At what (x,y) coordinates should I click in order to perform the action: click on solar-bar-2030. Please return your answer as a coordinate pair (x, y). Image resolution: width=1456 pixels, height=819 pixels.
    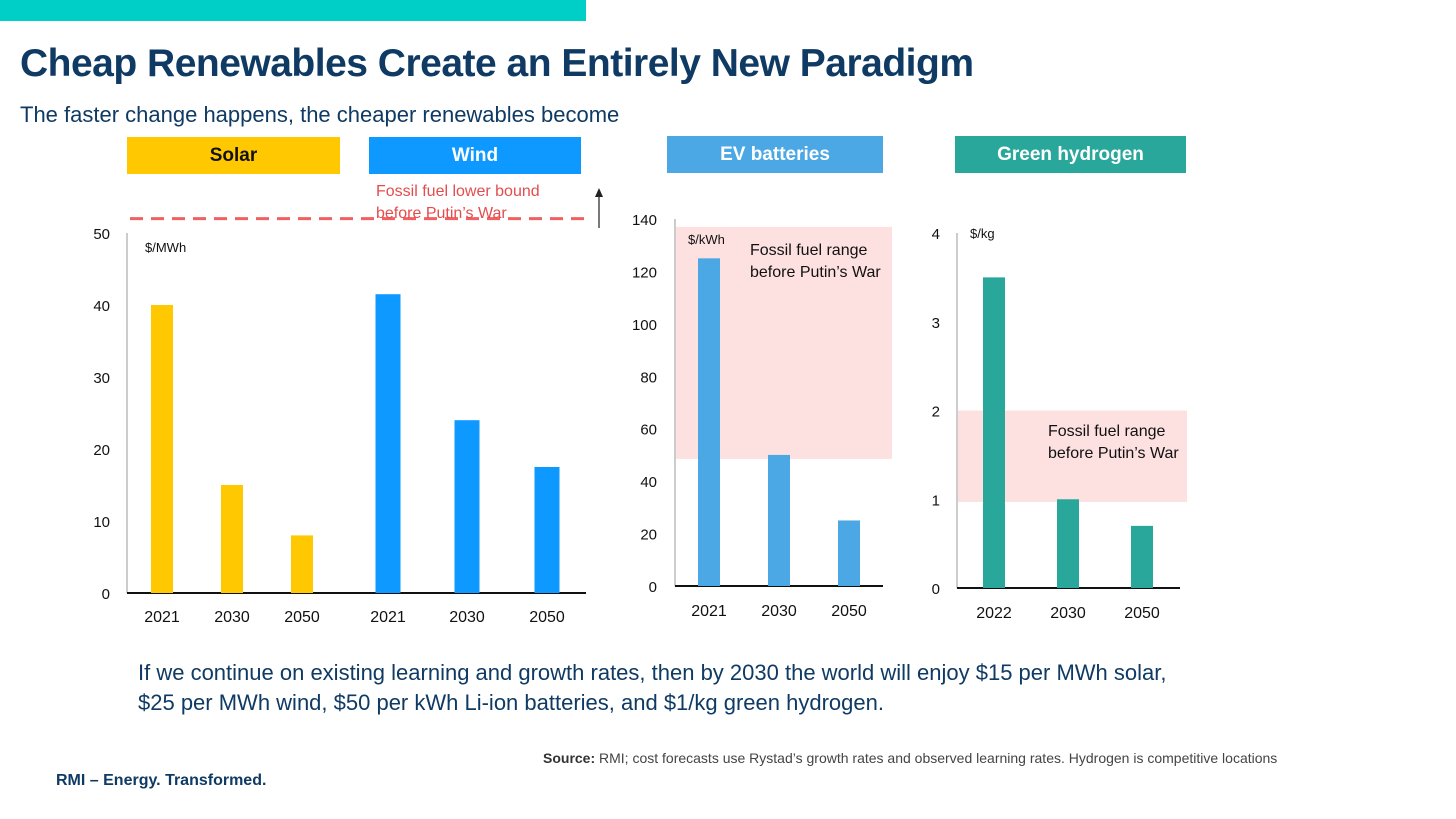
    Looking at the image, I should click on (232, 539).